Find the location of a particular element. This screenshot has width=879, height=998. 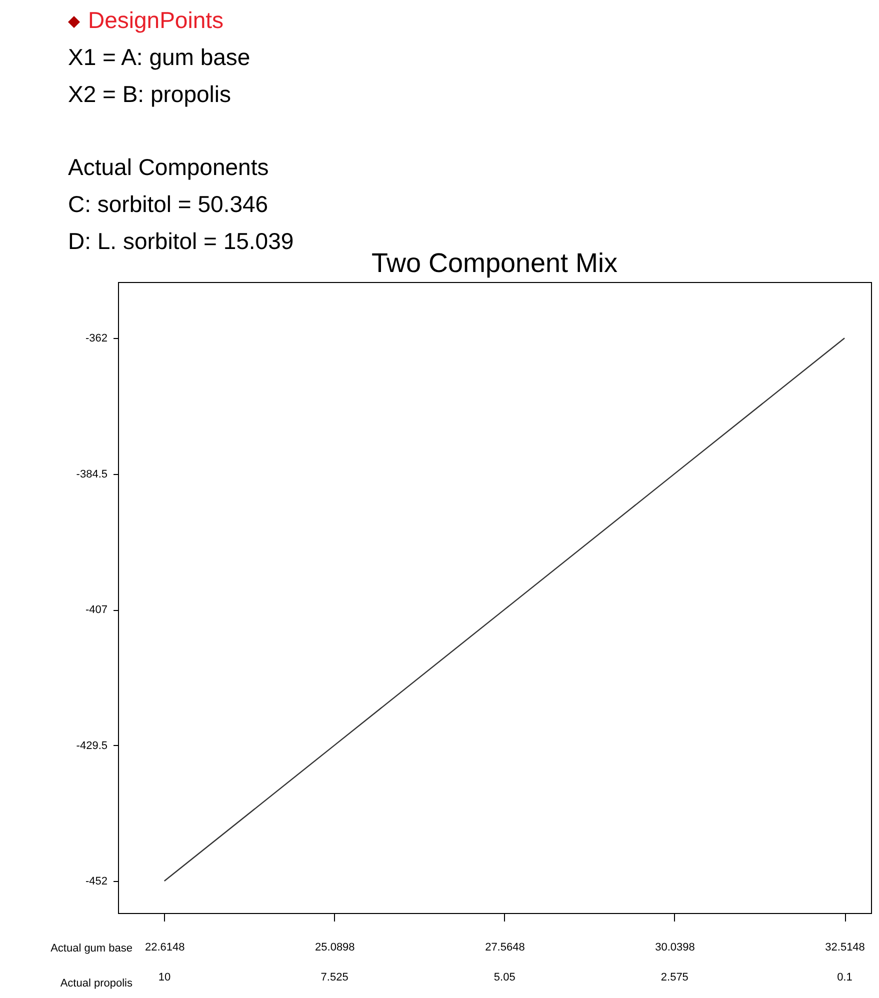

x2-tick-label: 7.525 is located at coordinates (334, 978).